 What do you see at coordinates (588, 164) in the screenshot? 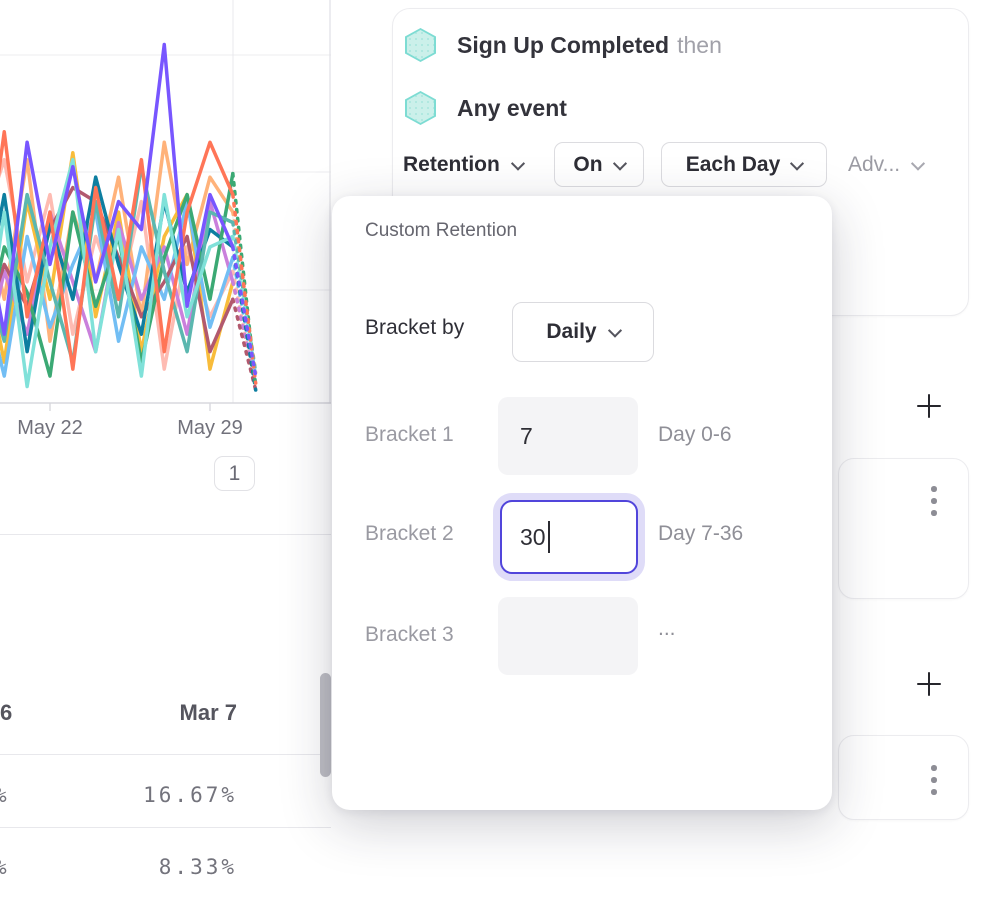
I see `on-dropdown-label: On` at bounding box center [588, 164].